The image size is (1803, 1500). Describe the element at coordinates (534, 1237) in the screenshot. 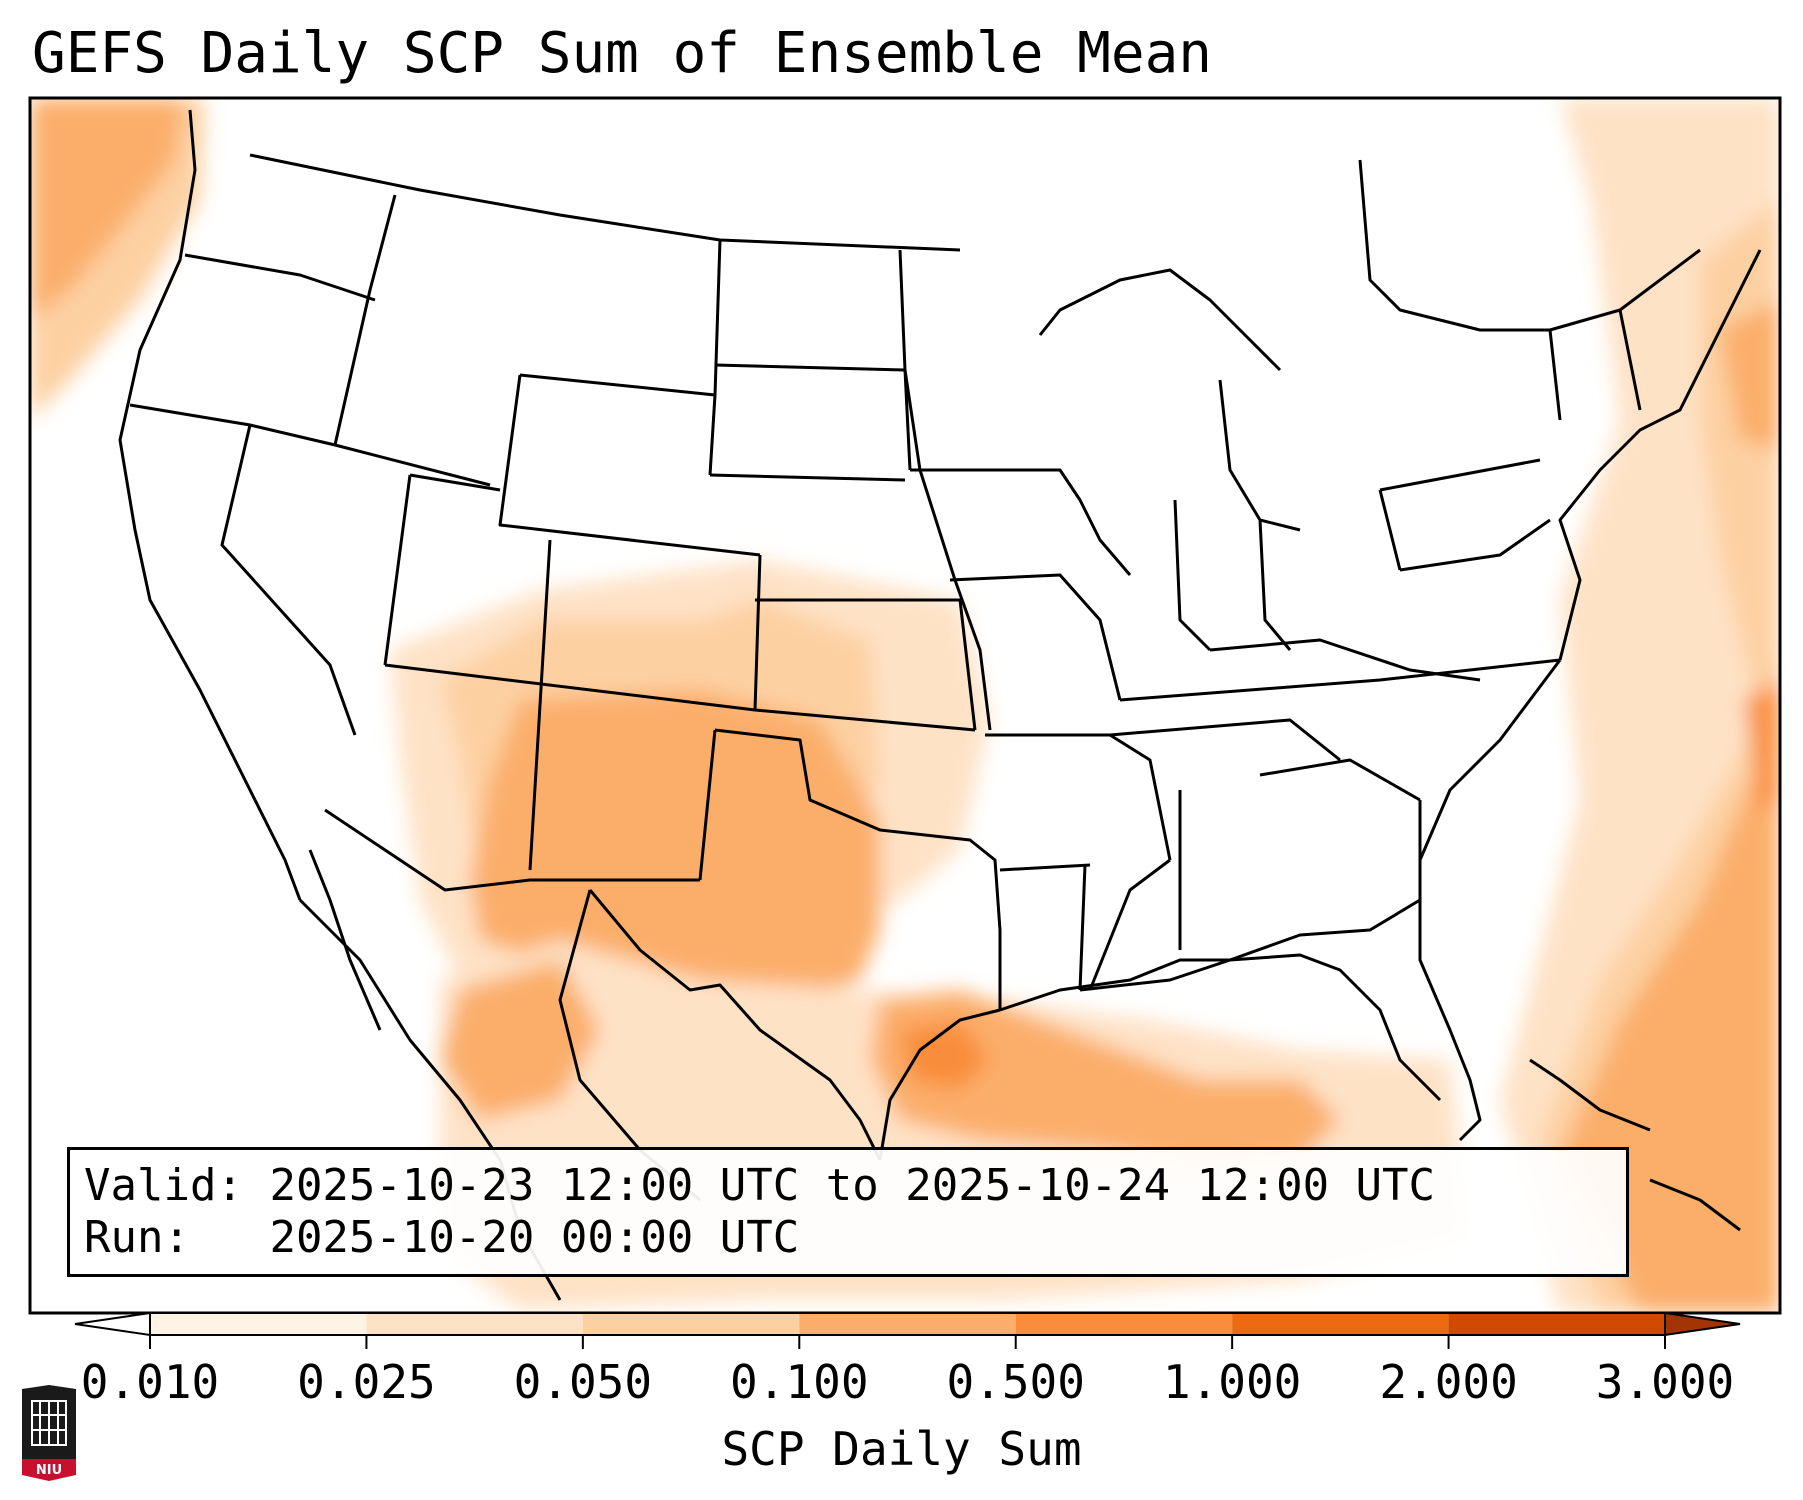

I see `run-value: 2025-10-20 00:00 UTC` at that location.